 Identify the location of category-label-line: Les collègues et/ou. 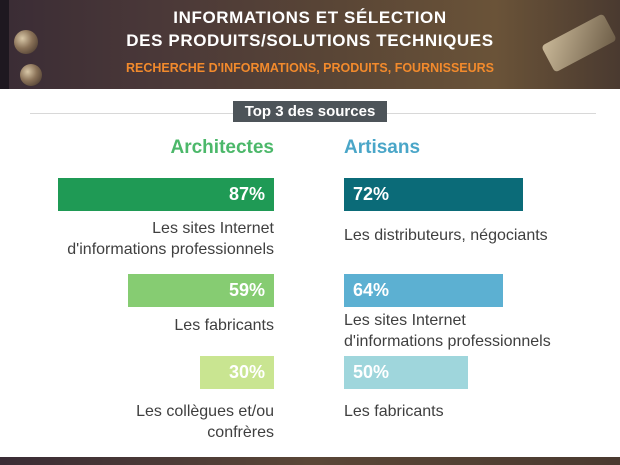
(205, 411).